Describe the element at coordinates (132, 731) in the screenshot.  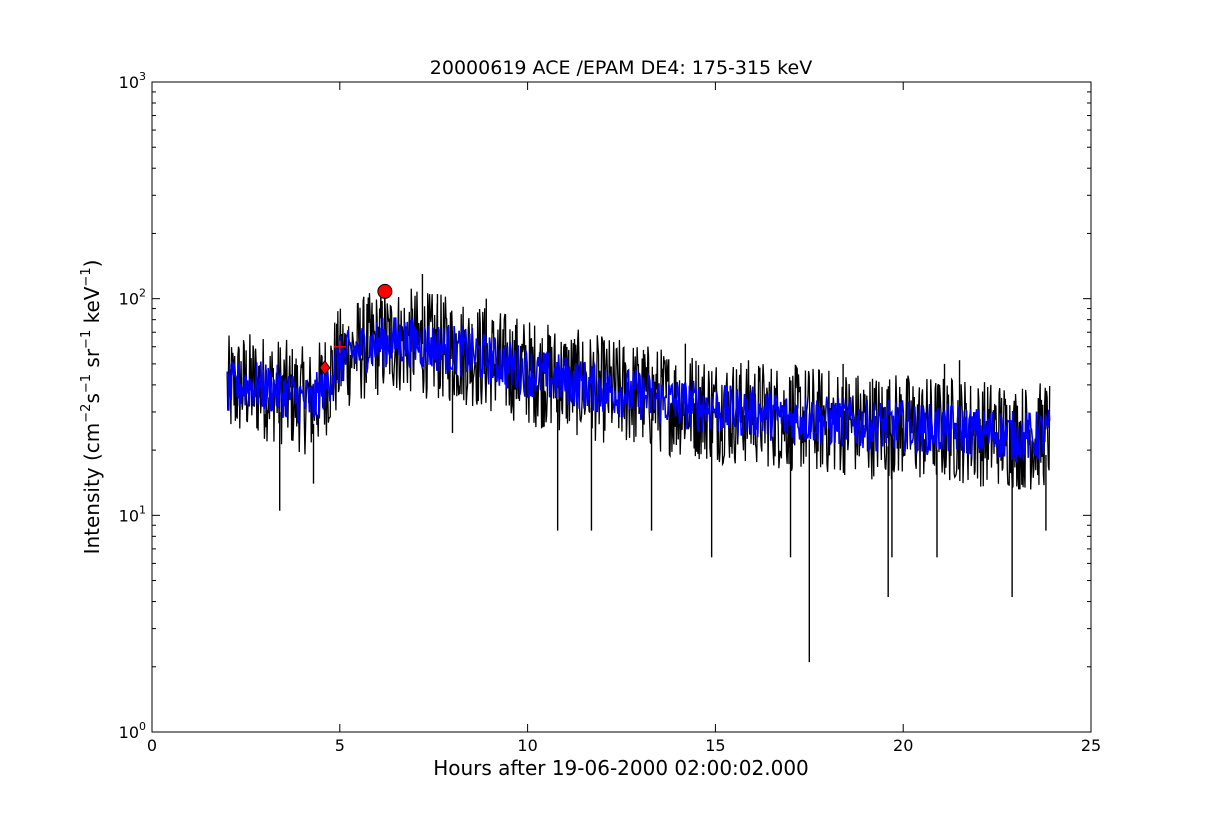
I see `y-tick-label: 10⁰` at that location.